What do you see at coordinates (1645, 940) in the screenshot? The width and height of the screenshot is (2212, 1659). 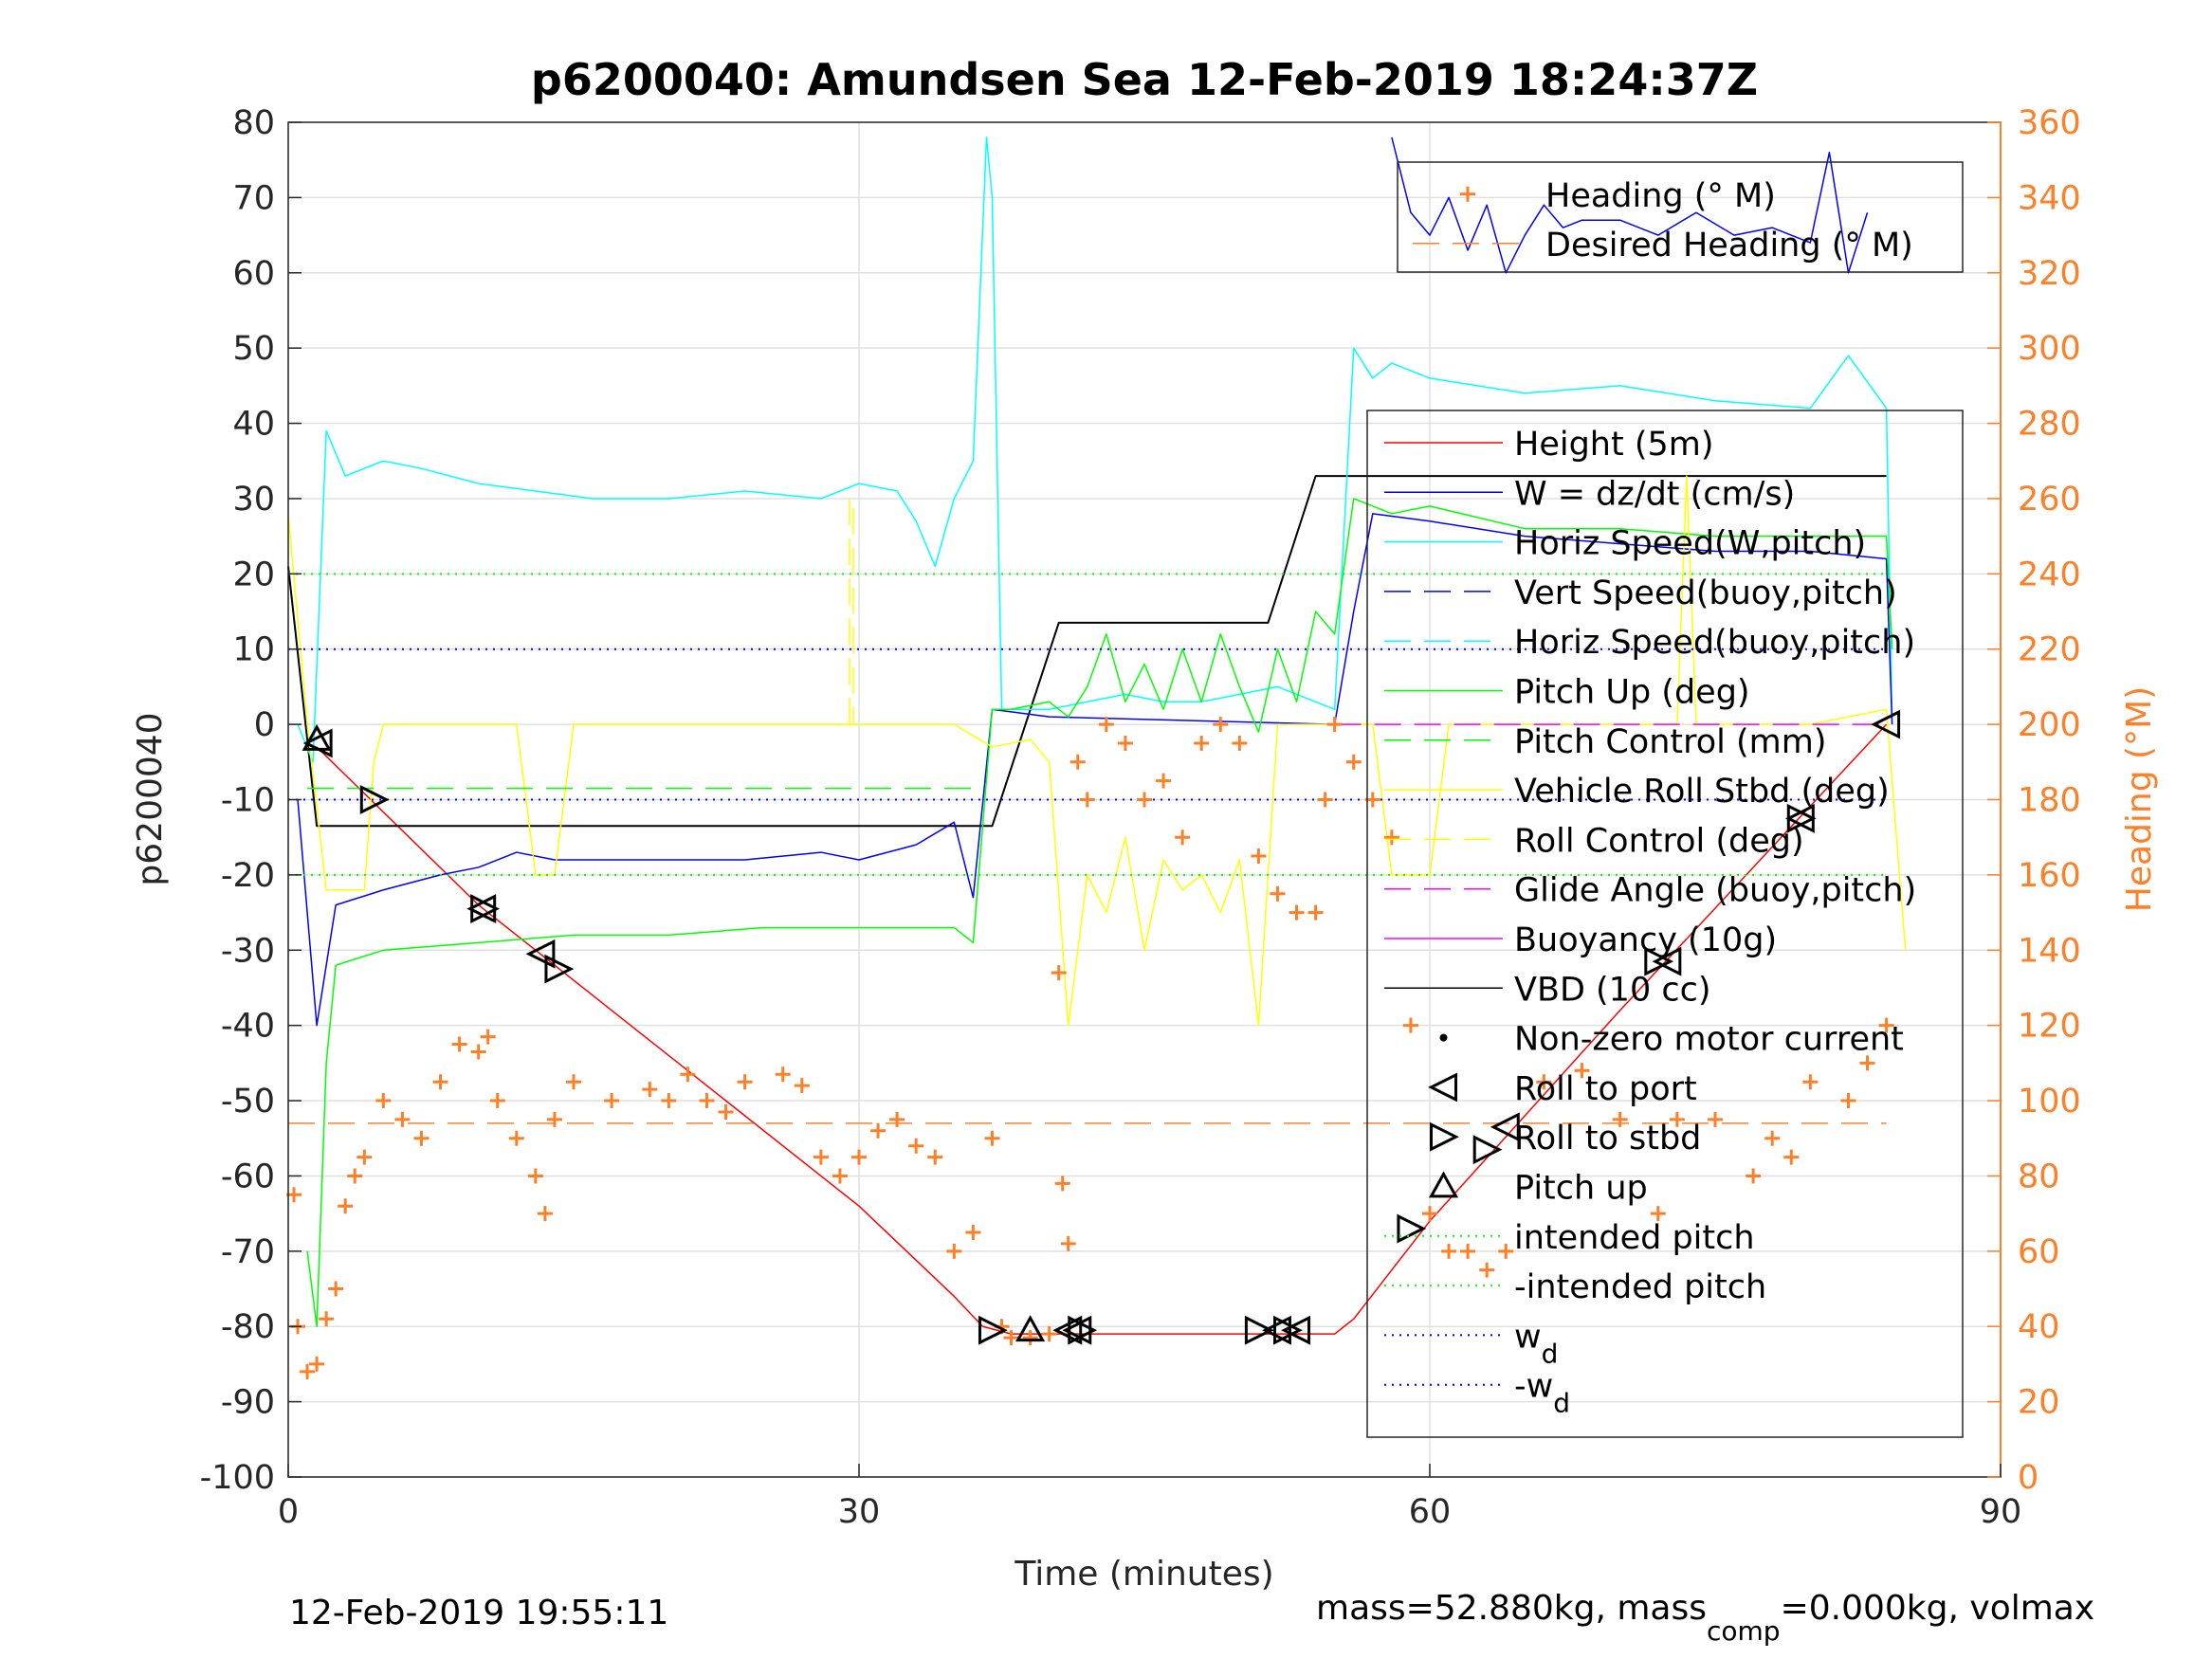 I see `legend-label-text: Buoyancy (10g)` at bounding box center [1645, 940].